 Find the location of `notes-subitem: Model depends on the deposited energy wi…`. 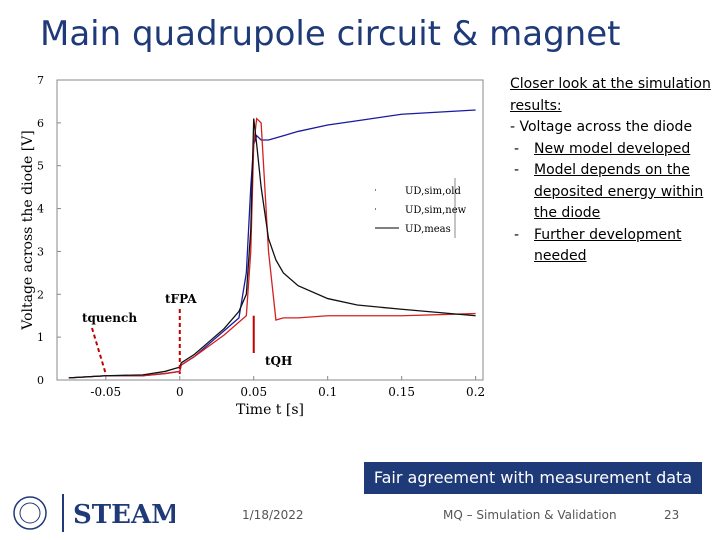

notes-subitem: Model depends on the deposited energy wi… is located at coordinates (614, 192).